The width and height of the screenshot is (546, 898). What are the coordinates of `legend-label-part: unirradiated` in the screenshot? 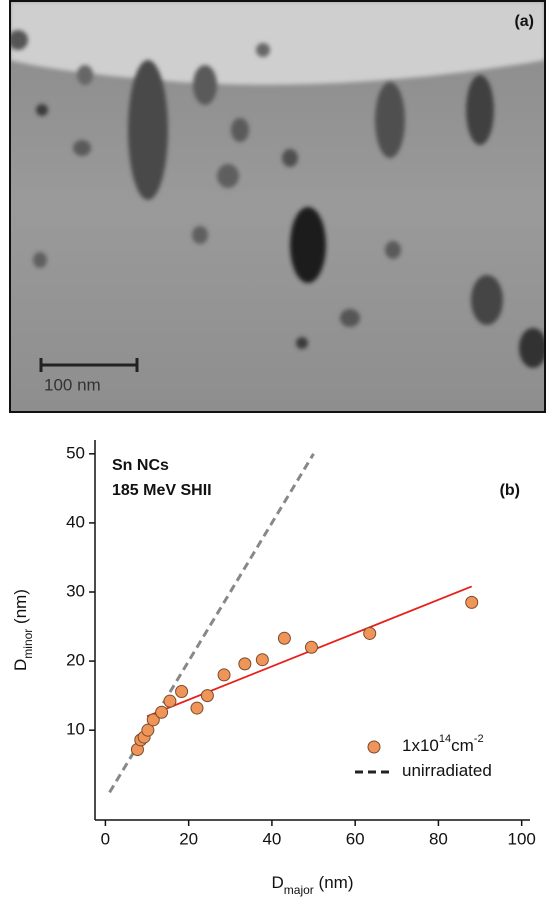 It's located at (447, 770).